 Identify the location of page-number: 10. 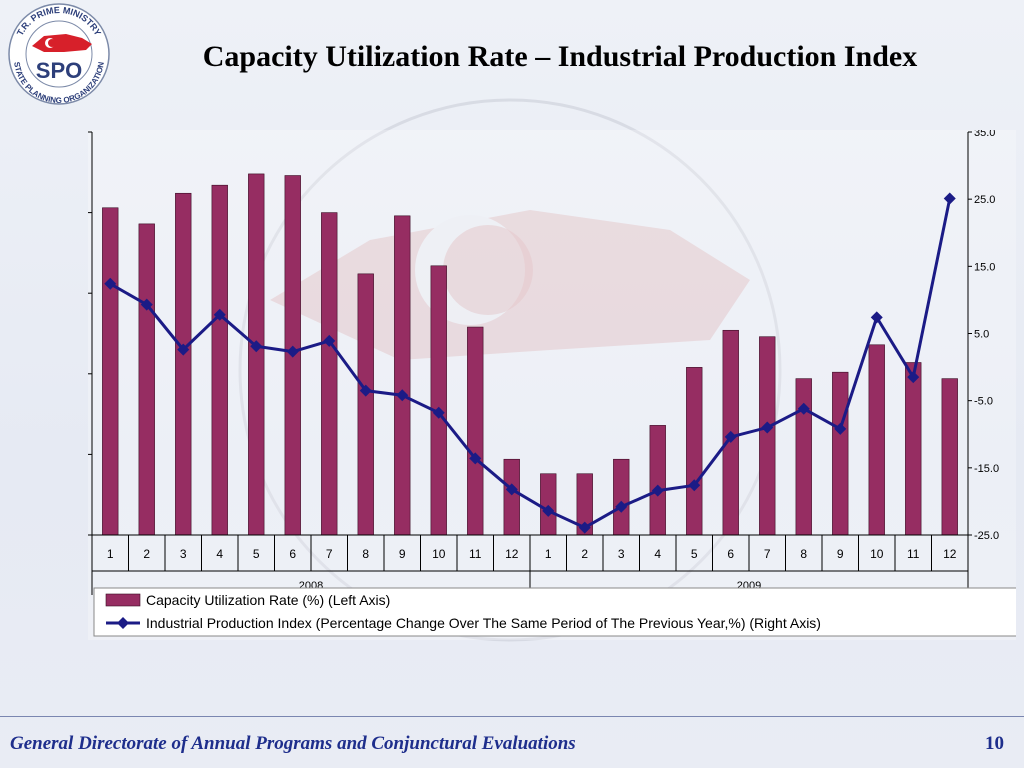
(994, 743).